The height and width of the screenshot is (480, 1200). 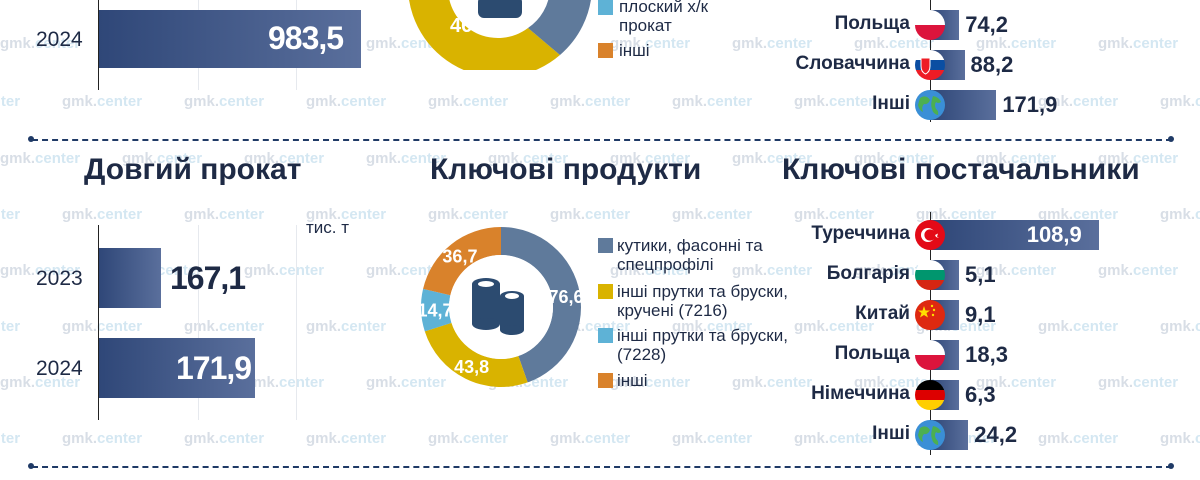 What do you see at coordinates (860, 393) in the screenshot?
I see `supplier-name: Німеччина` at bounding box center [860, 393].